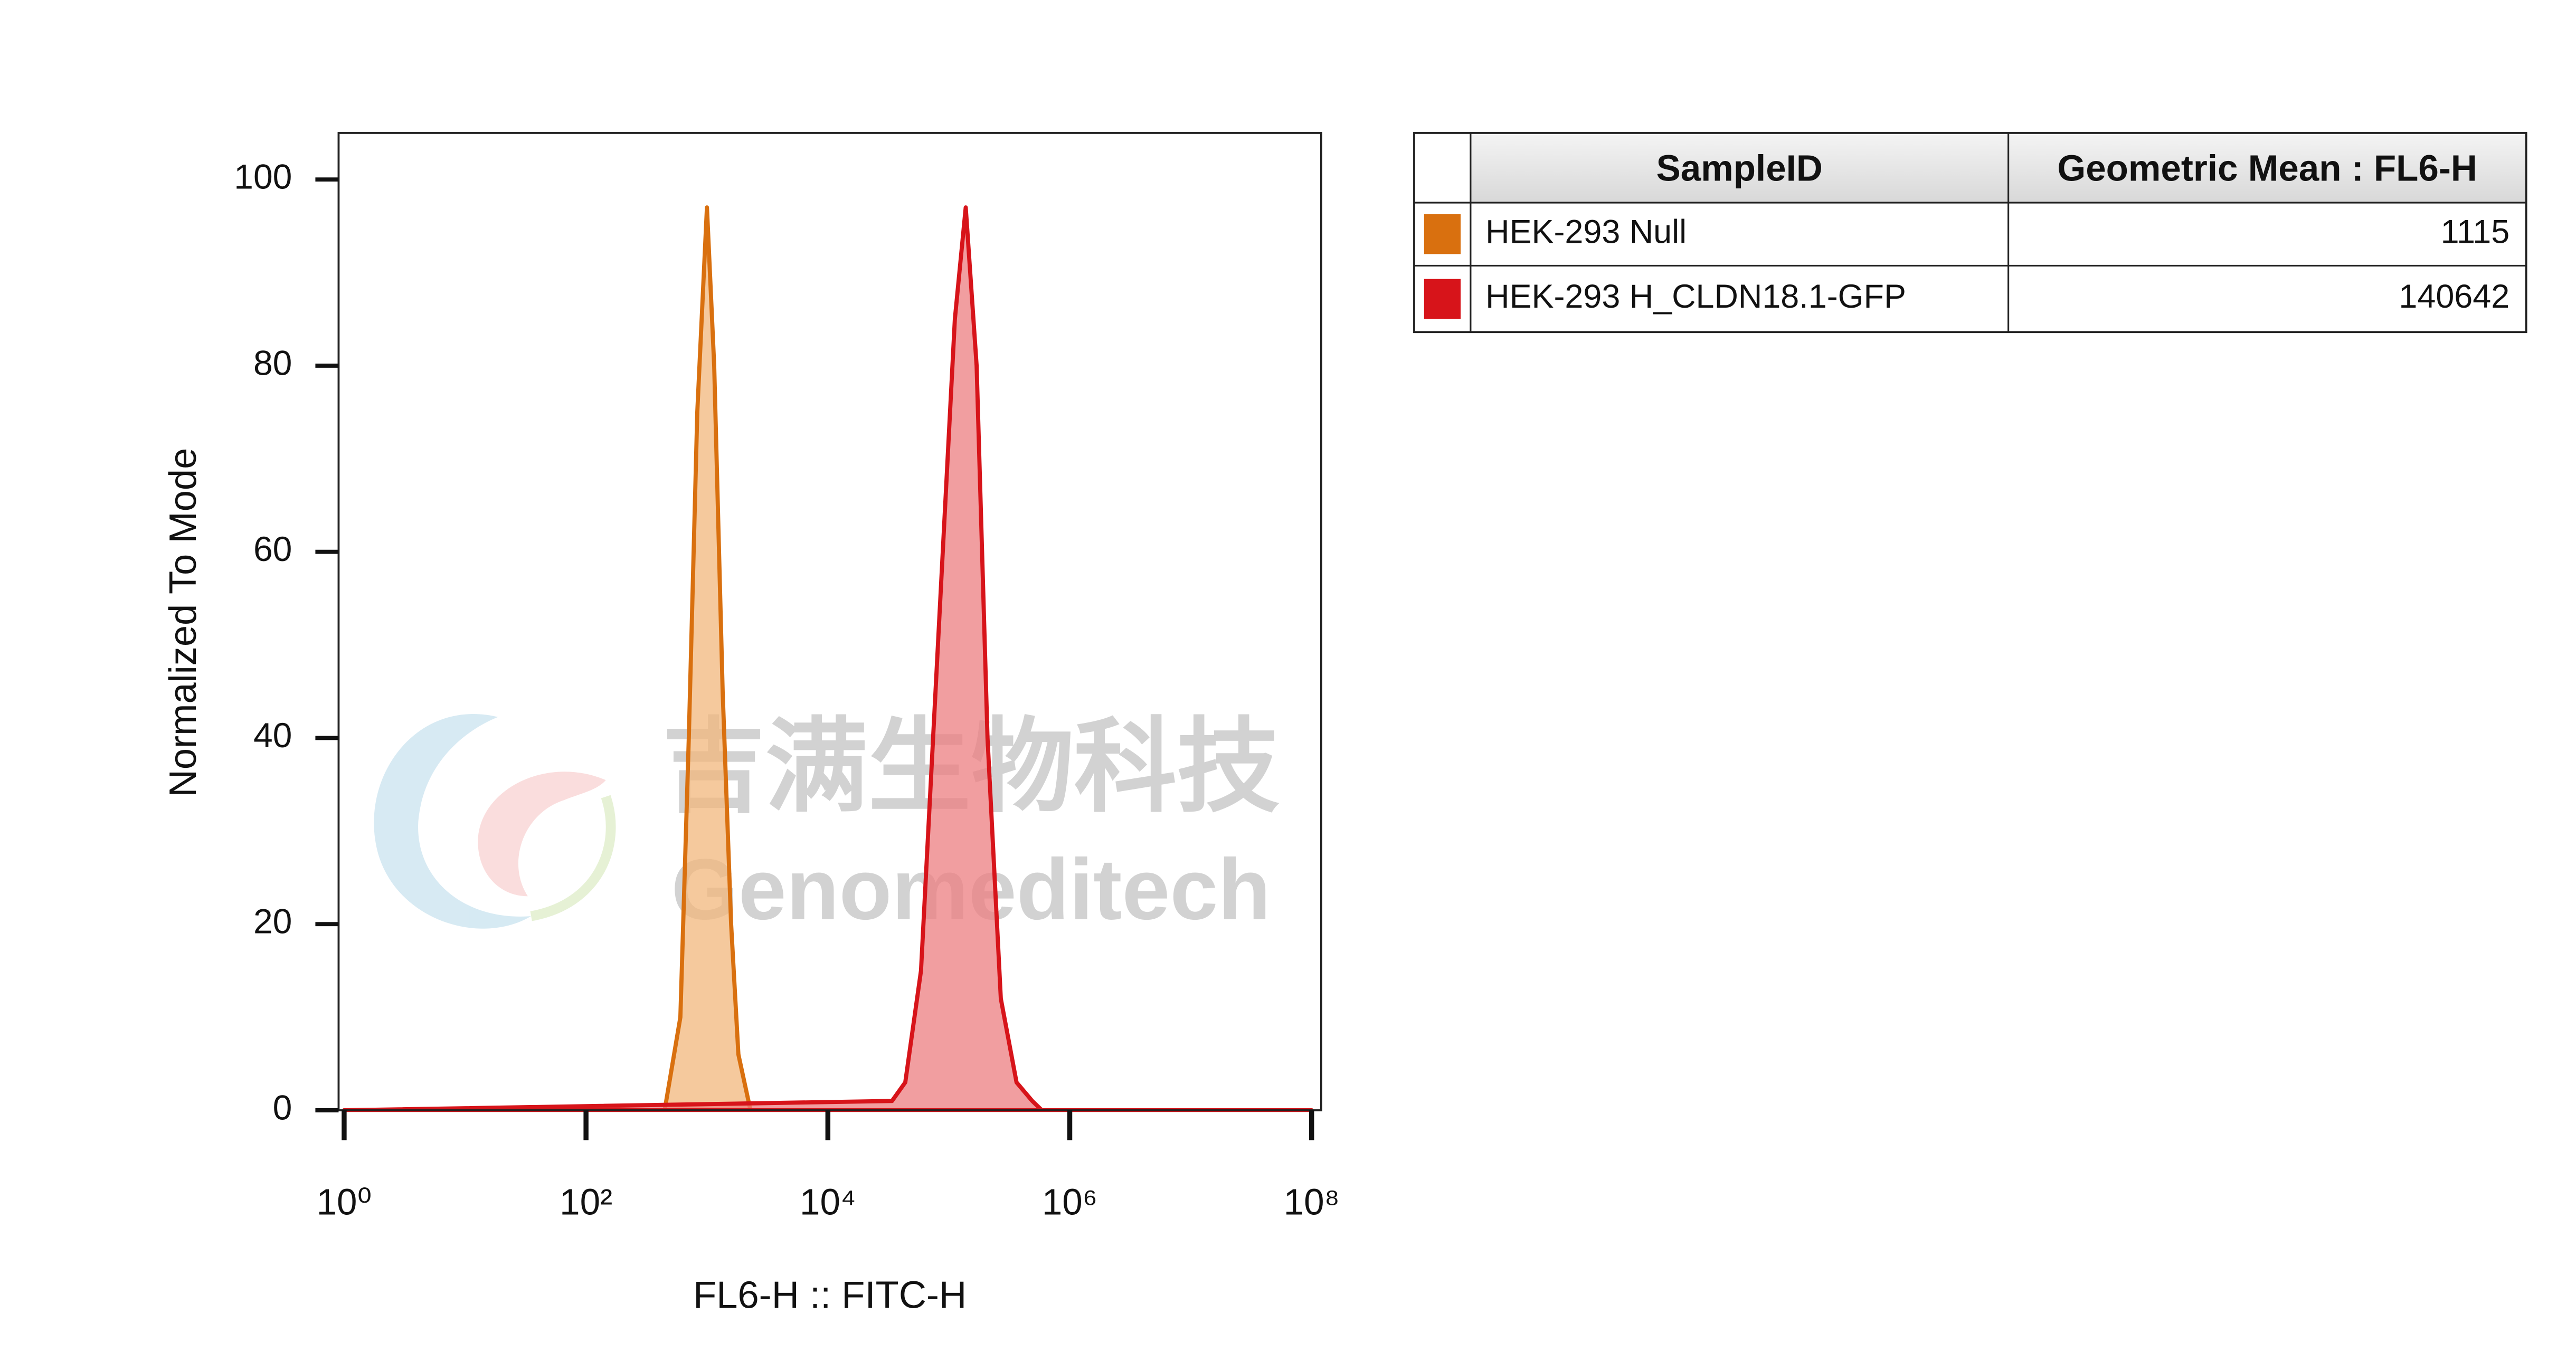 The width and height of the screenshot is (2576, 1371). I want to click on y-tick-label: 60, so click(272, 549).